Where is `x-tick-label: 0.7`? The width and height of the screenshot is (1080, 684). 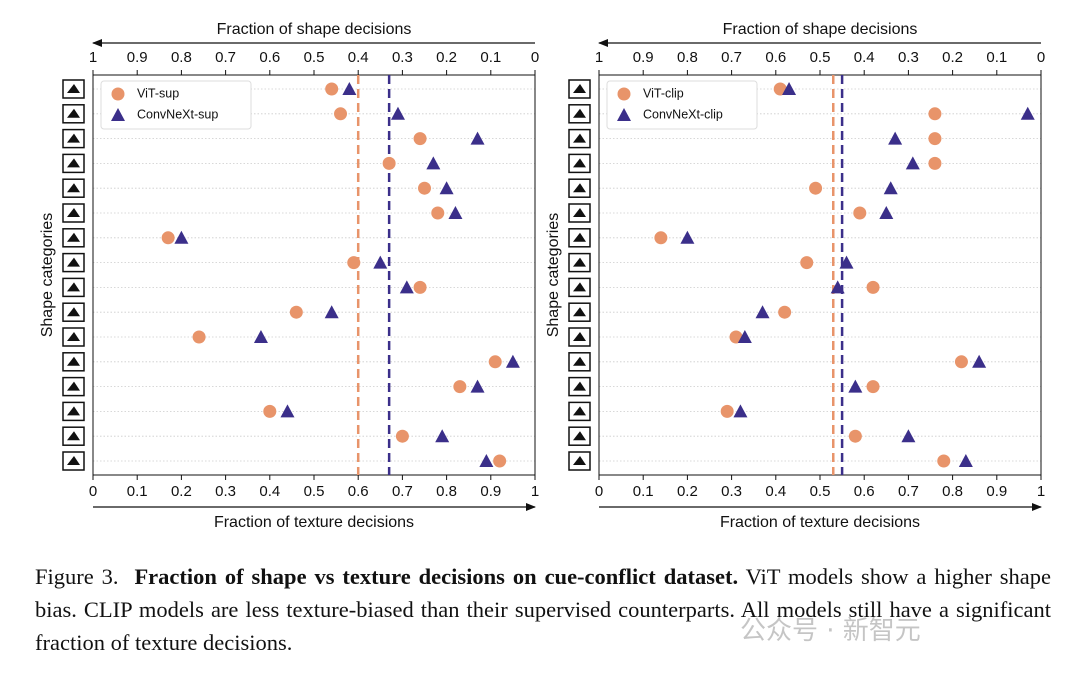
x-tick-label: 0.7 is located at coordinates (908, 491).